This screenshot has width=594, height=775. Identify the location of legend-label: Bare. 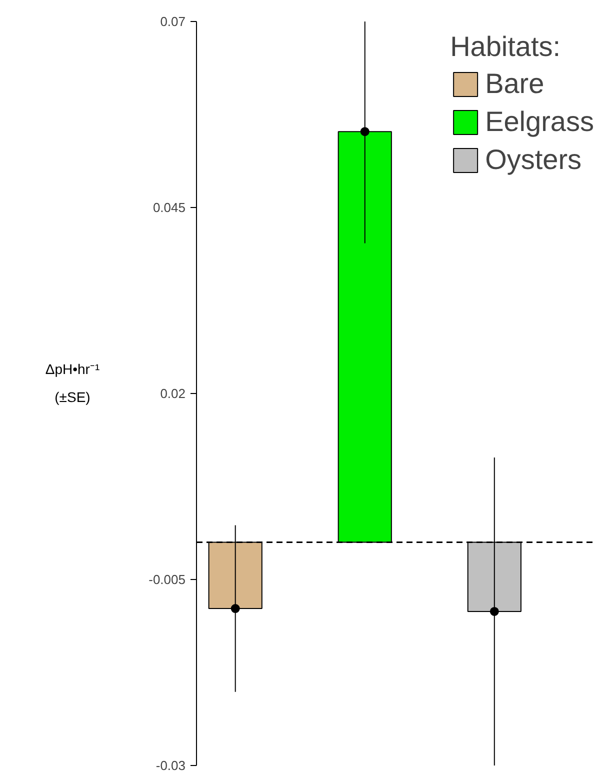
(514, 84).